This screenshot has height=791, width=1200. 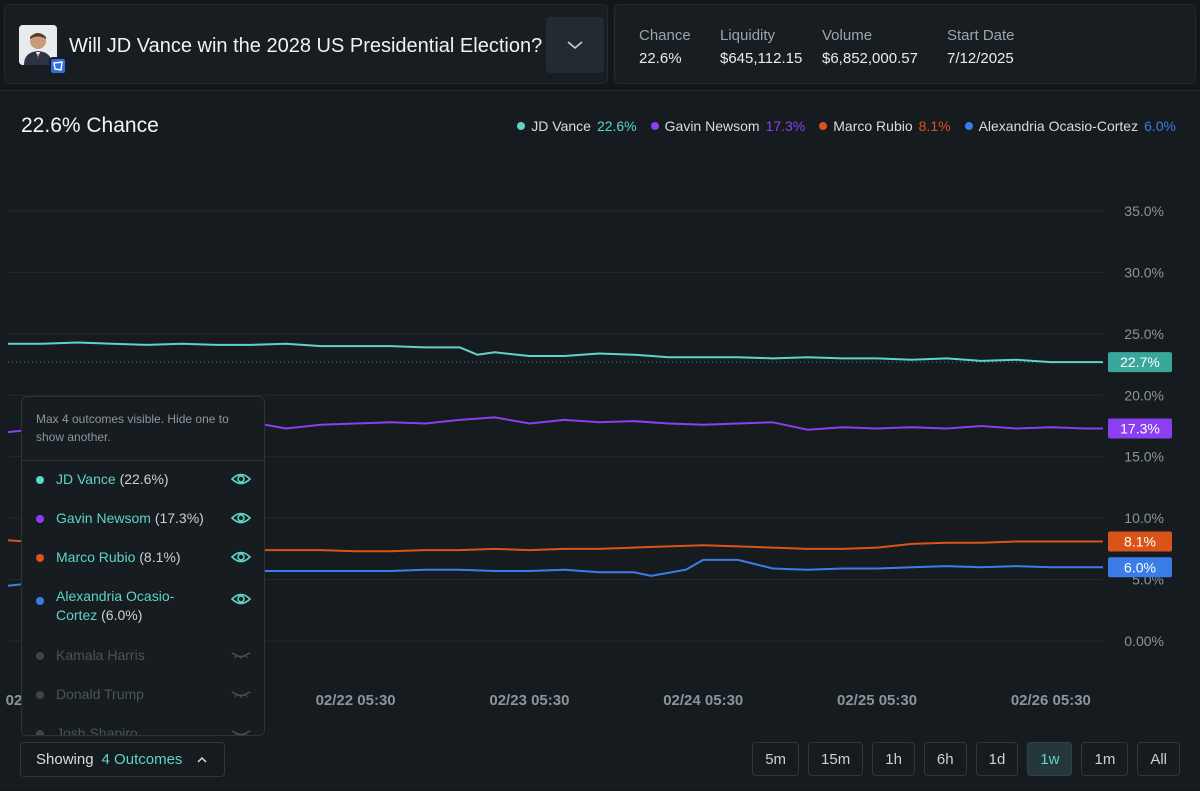 I want to click on legend-value: 6.0%, so click(x=1160, y=126).